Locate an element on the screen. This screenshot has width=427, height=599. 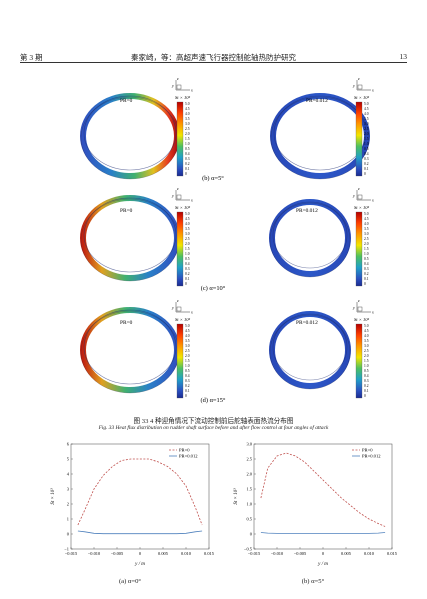
panel-caption: (b) α=5° is located at coordinates (213, 178).